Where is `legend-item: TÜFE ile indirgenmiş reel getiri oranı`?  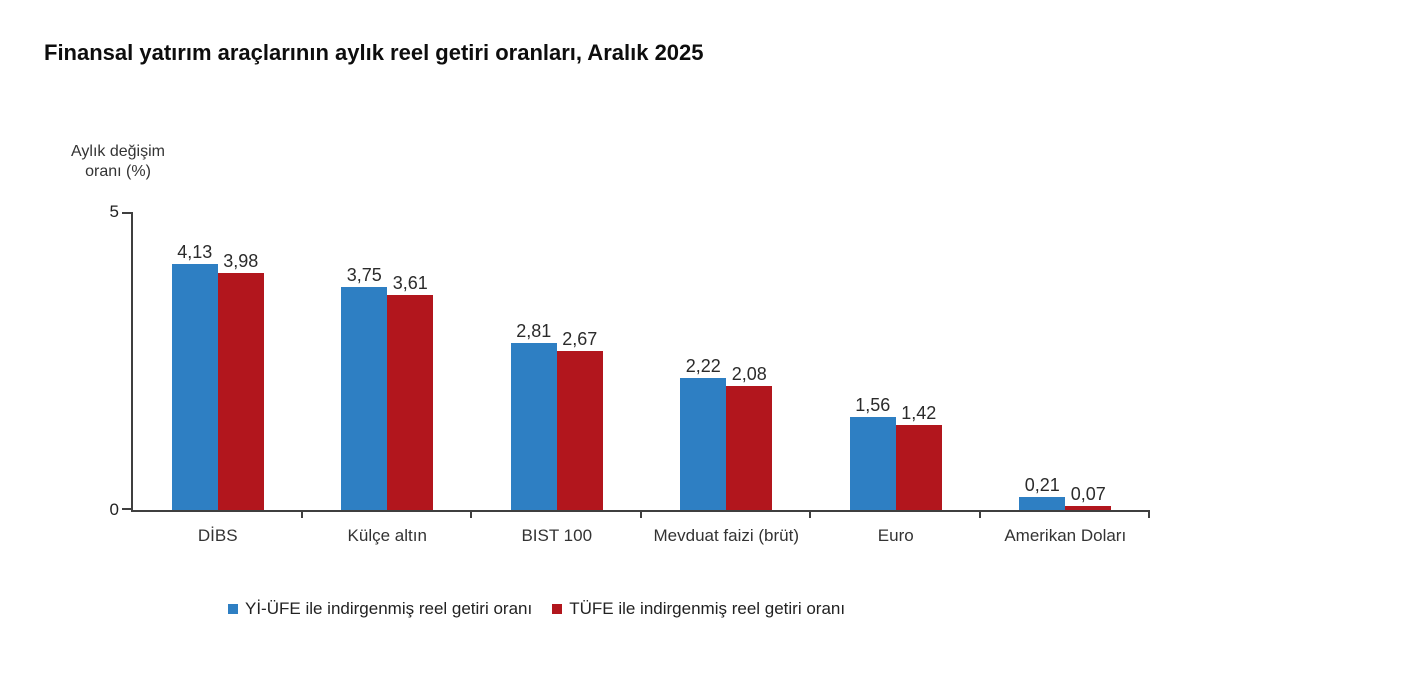 legend-item: TÜFE ile indirgenmiş reel getiri oranı is located at coordinates (698, 609).